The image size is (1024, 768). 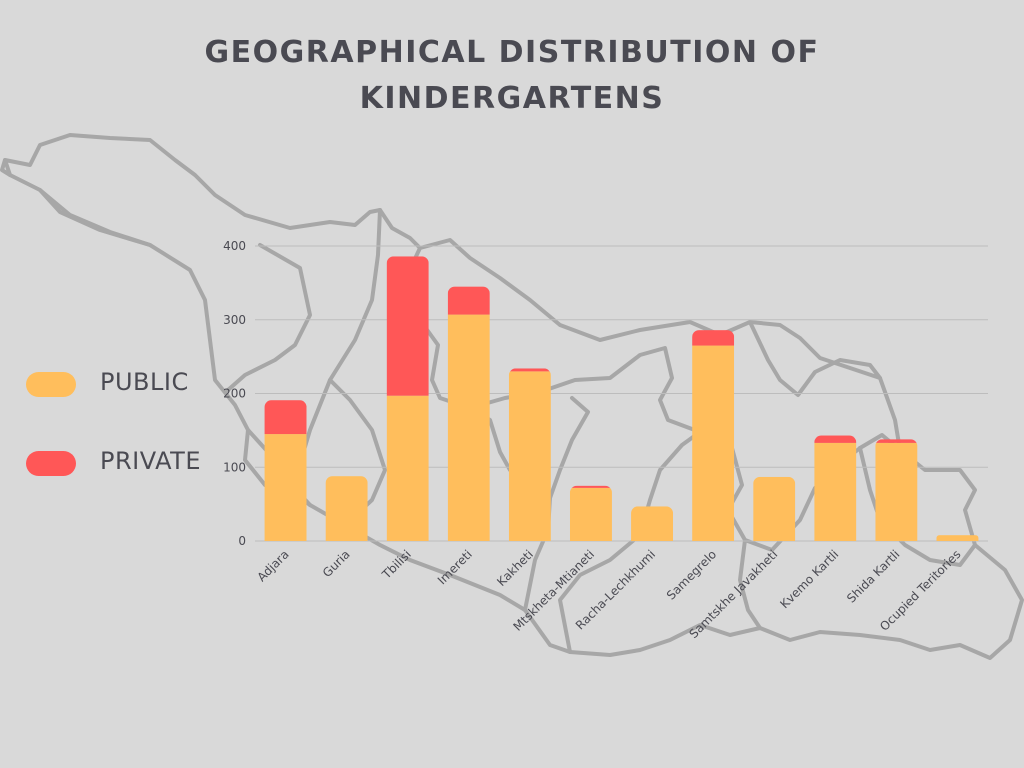 I want to click on legend-swatch-private, so click(x=51, y=463).